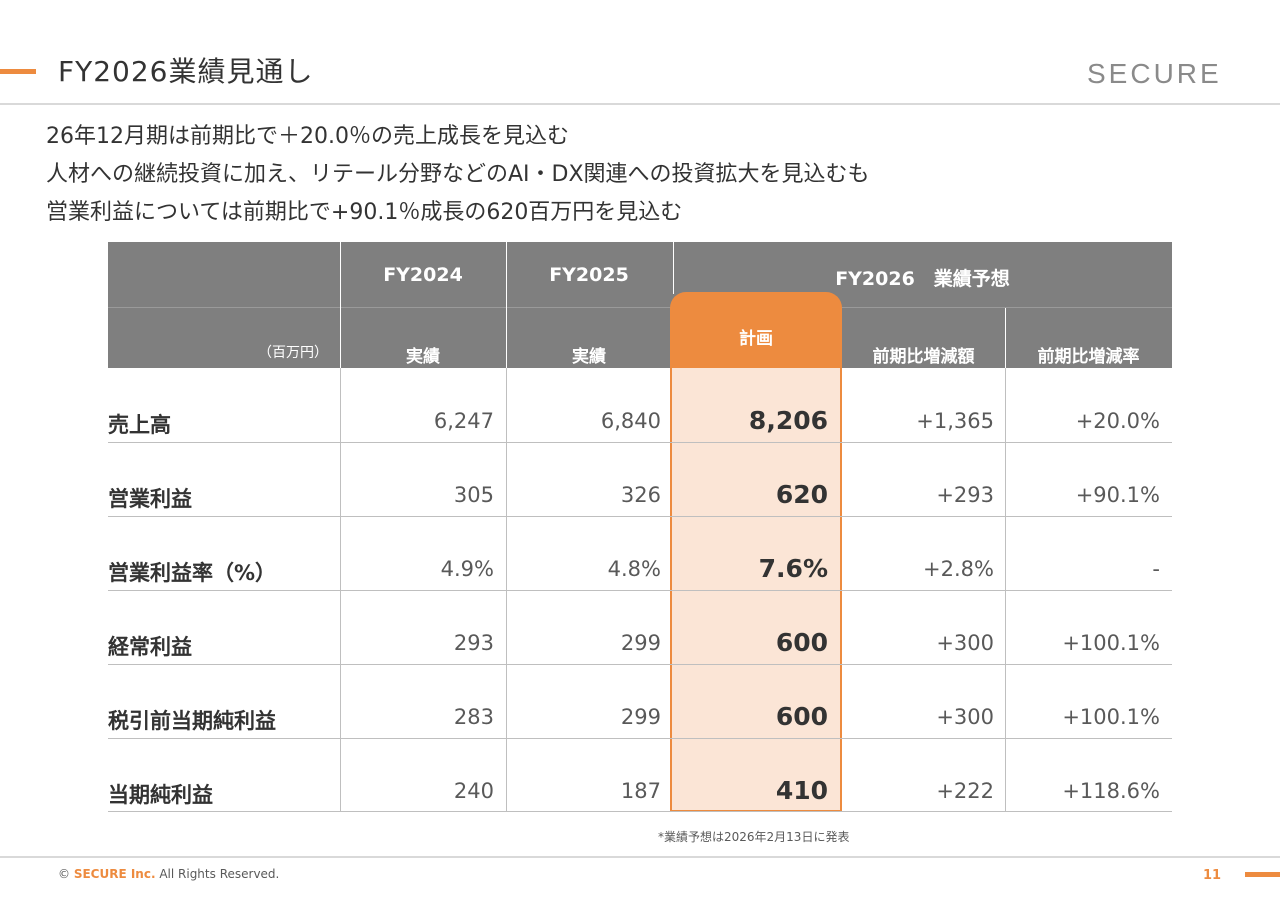 Image resolution: width=1280 pixels, height=905 pixels. What do you see at coordinates (423, 357) in the screenshot?
I see `subcol-fy2024-actual: 実績` at bounding box center [423, 357].